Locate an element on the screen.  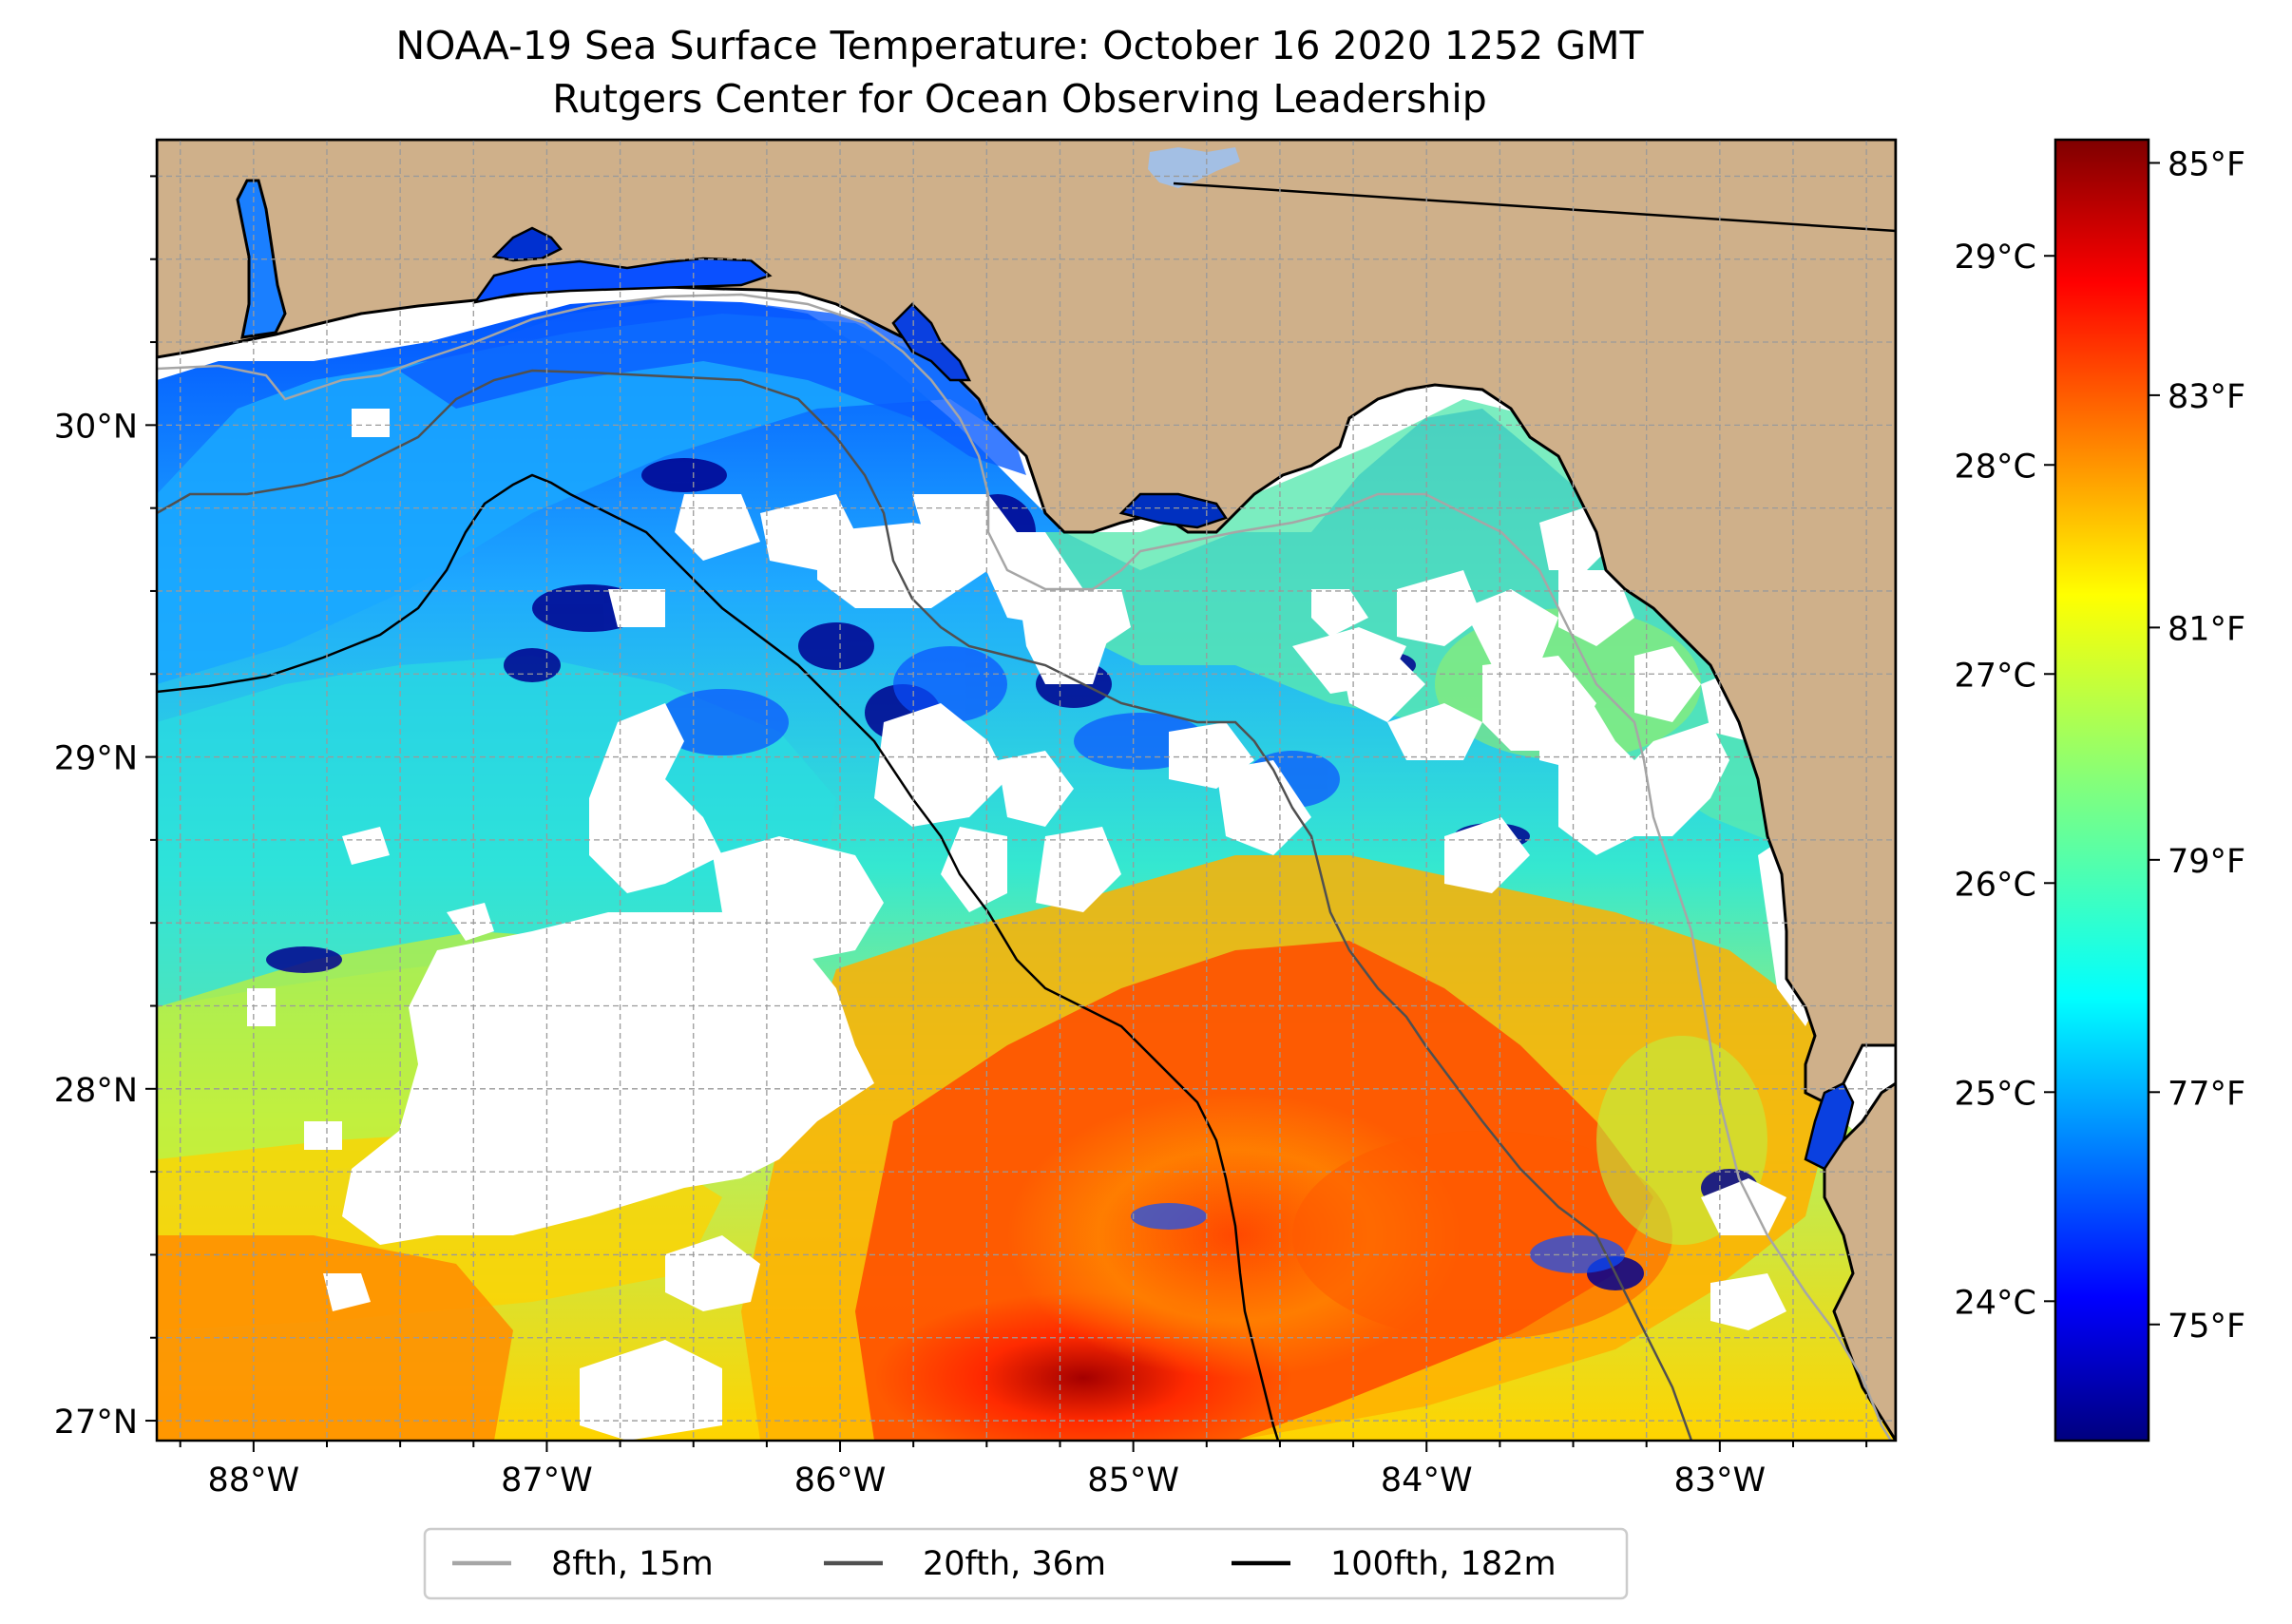
legend-label: 100fth, 182m is located at coordinates (1443, 1564).